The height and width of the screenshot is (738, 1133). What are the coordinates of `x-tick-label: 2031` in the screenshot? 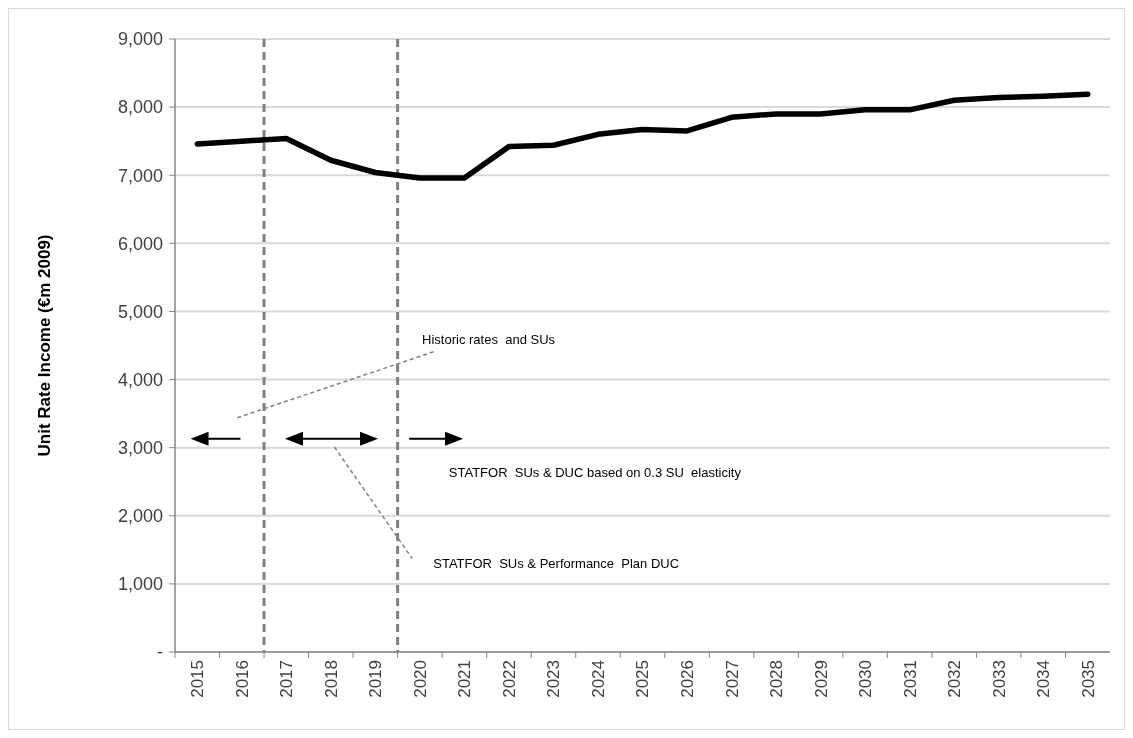 It's located at (910, 679).